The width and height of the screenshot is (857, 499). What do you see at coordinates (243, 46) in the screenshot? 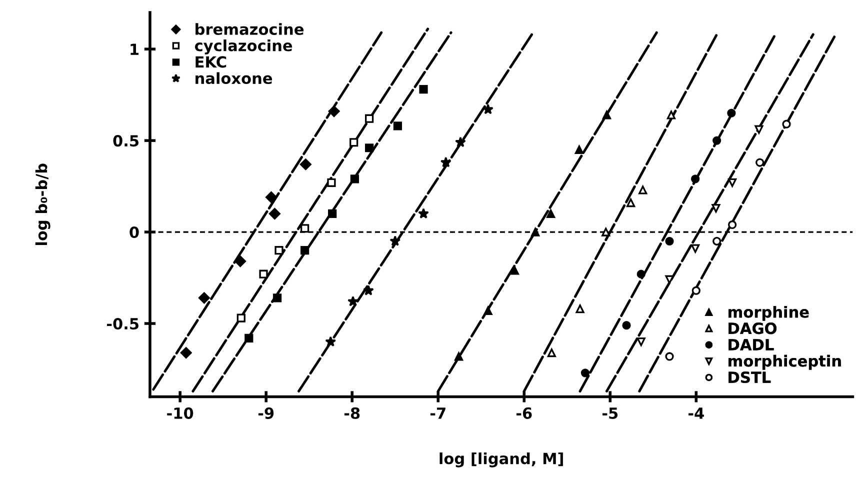
I see `legend-label: cyclazocine` at bounding box center [243, 46].